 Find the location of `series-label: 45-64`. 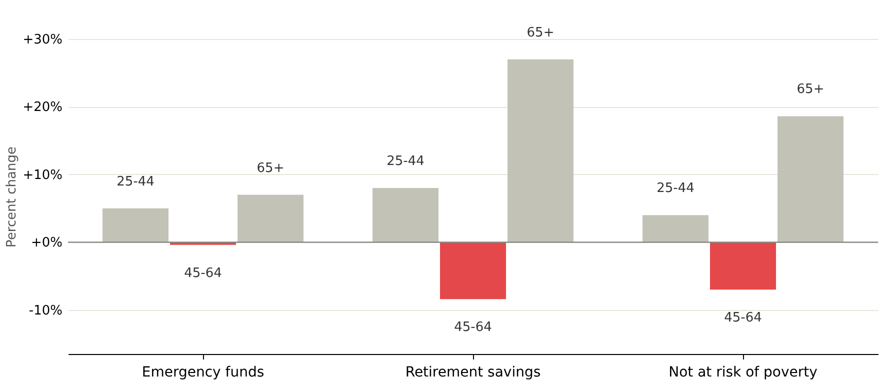

series-label: 45-64 is located at coordinates (203, 273).